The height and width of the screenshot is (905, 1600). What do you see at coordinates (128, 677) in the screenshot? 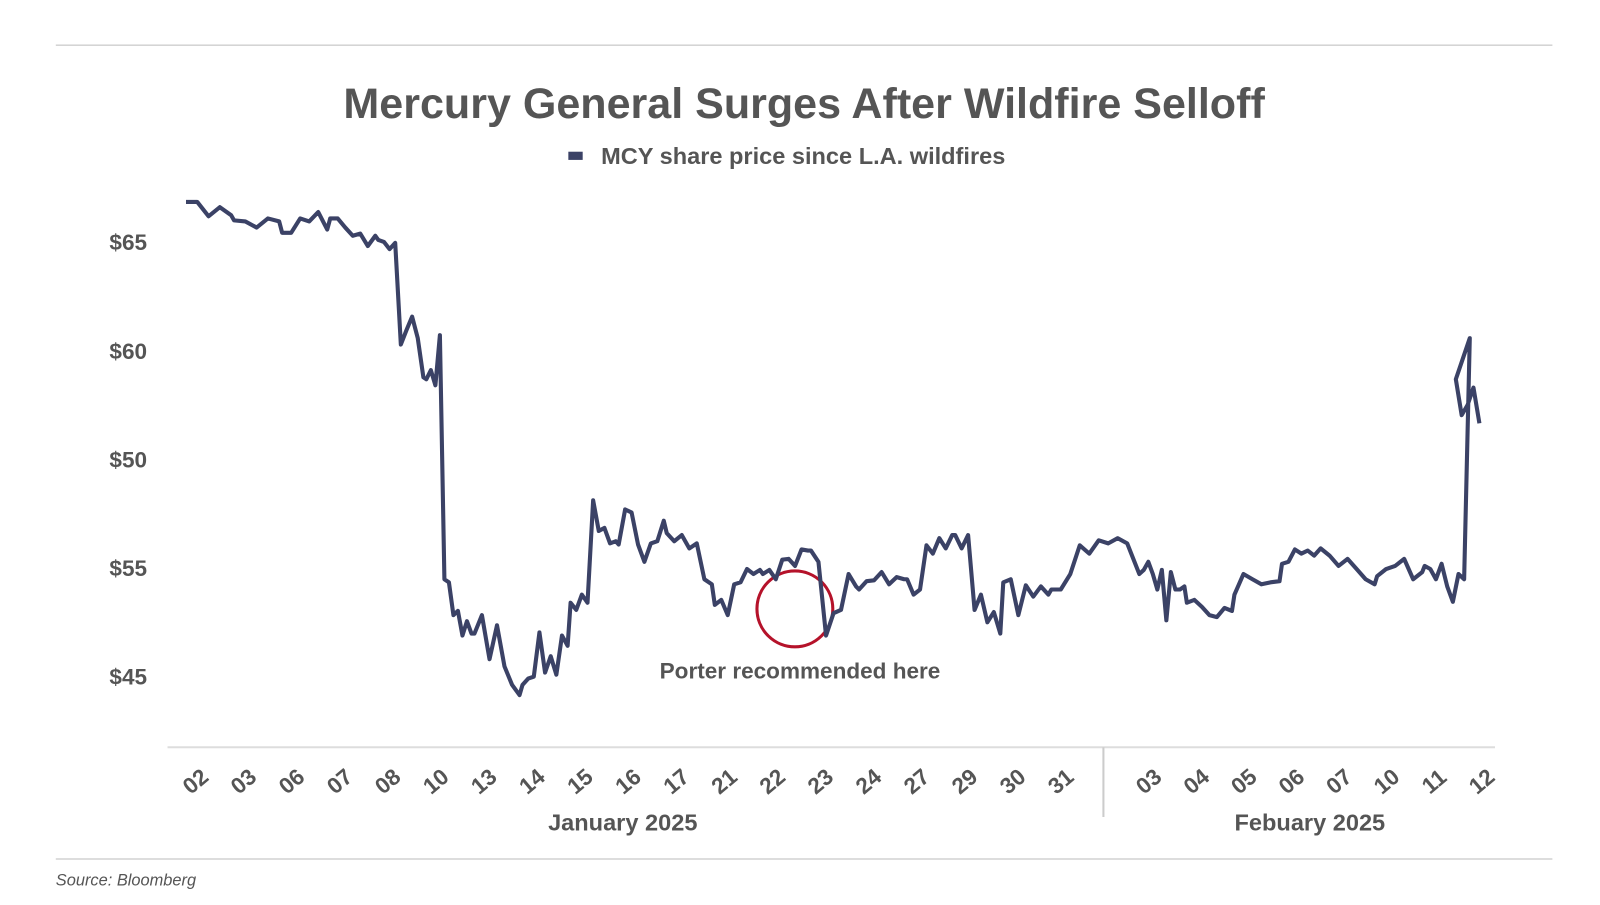
I see `y-tick-label: $45` at bounding box center [128, 677].